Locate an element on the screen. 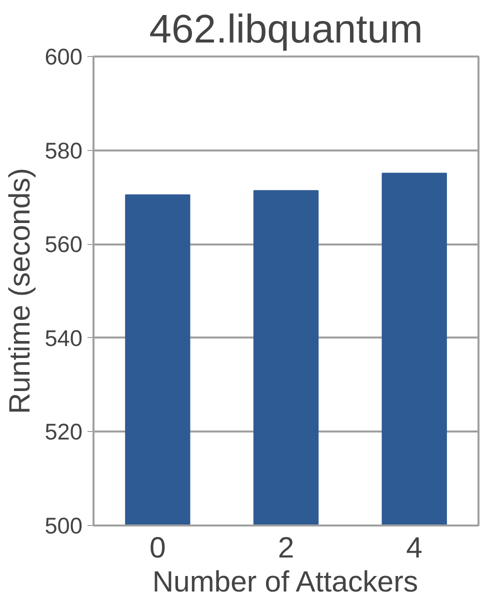 This screenshot has height=601, width=492. y-tick-label: 520 is located at coordinates (63, 431).